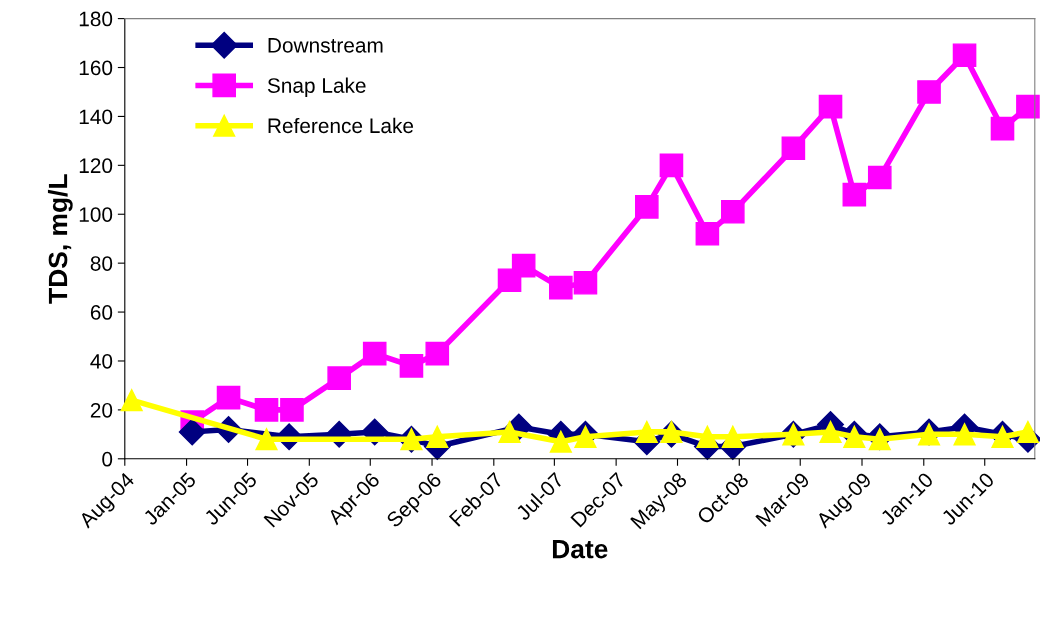 The height and width of the screenshot is (620, 1040). I want to click on y-tick-label: 180, so click(96, 19).